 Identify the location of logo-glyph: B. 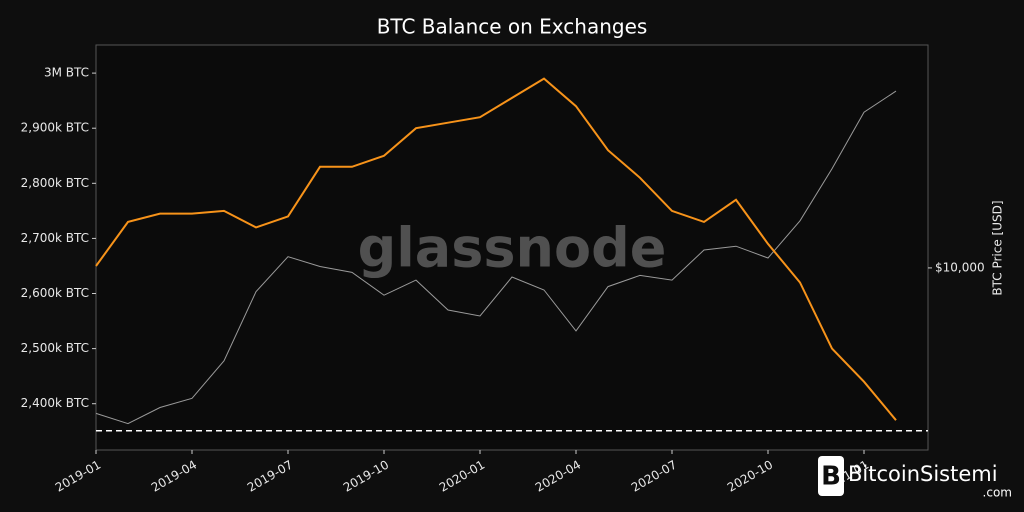
(831, 477).